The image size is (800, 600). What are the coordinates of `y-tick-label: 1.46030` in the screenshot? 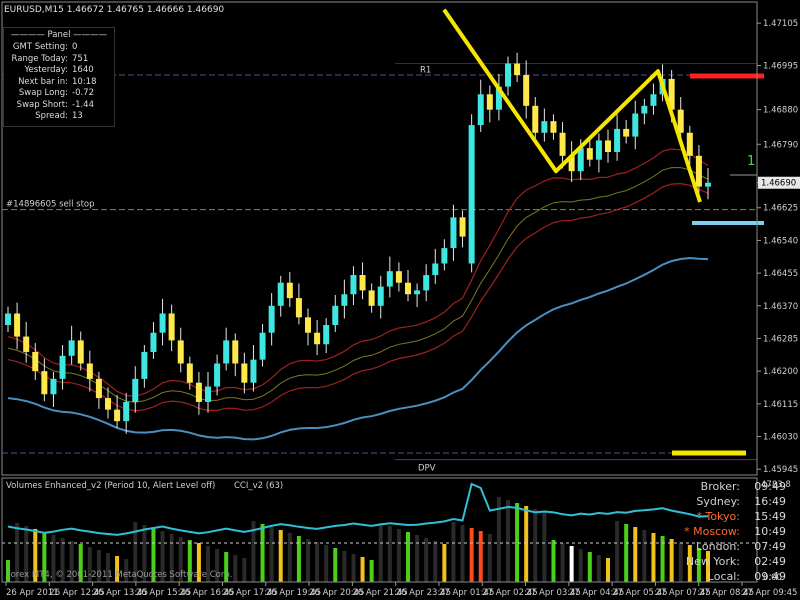 It's located at (780, 438).